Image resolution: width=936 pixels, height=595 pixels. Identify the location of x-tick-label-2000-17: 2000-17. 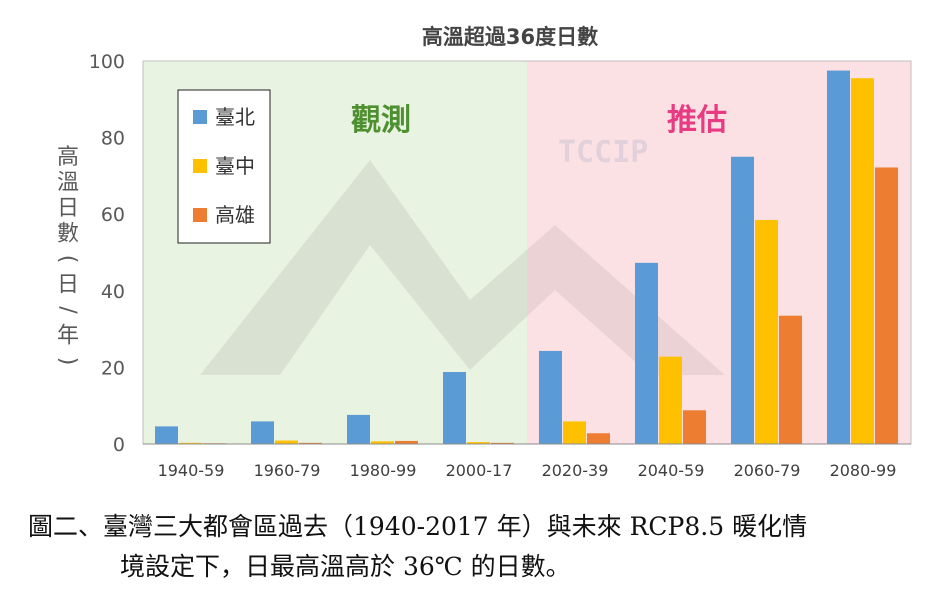
(479, 470).